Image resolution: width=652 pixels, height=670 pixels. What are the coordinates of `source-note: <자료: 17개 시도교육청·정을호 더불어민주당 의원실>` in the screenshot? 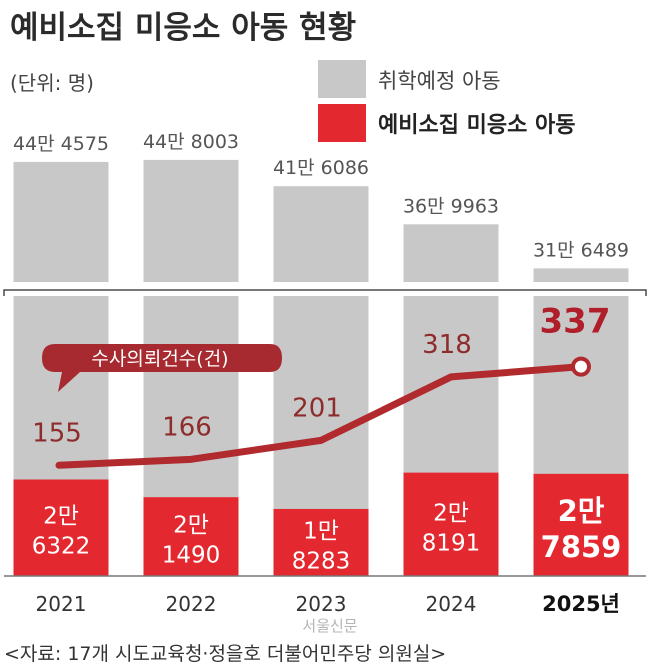 It's located at (225, 654).